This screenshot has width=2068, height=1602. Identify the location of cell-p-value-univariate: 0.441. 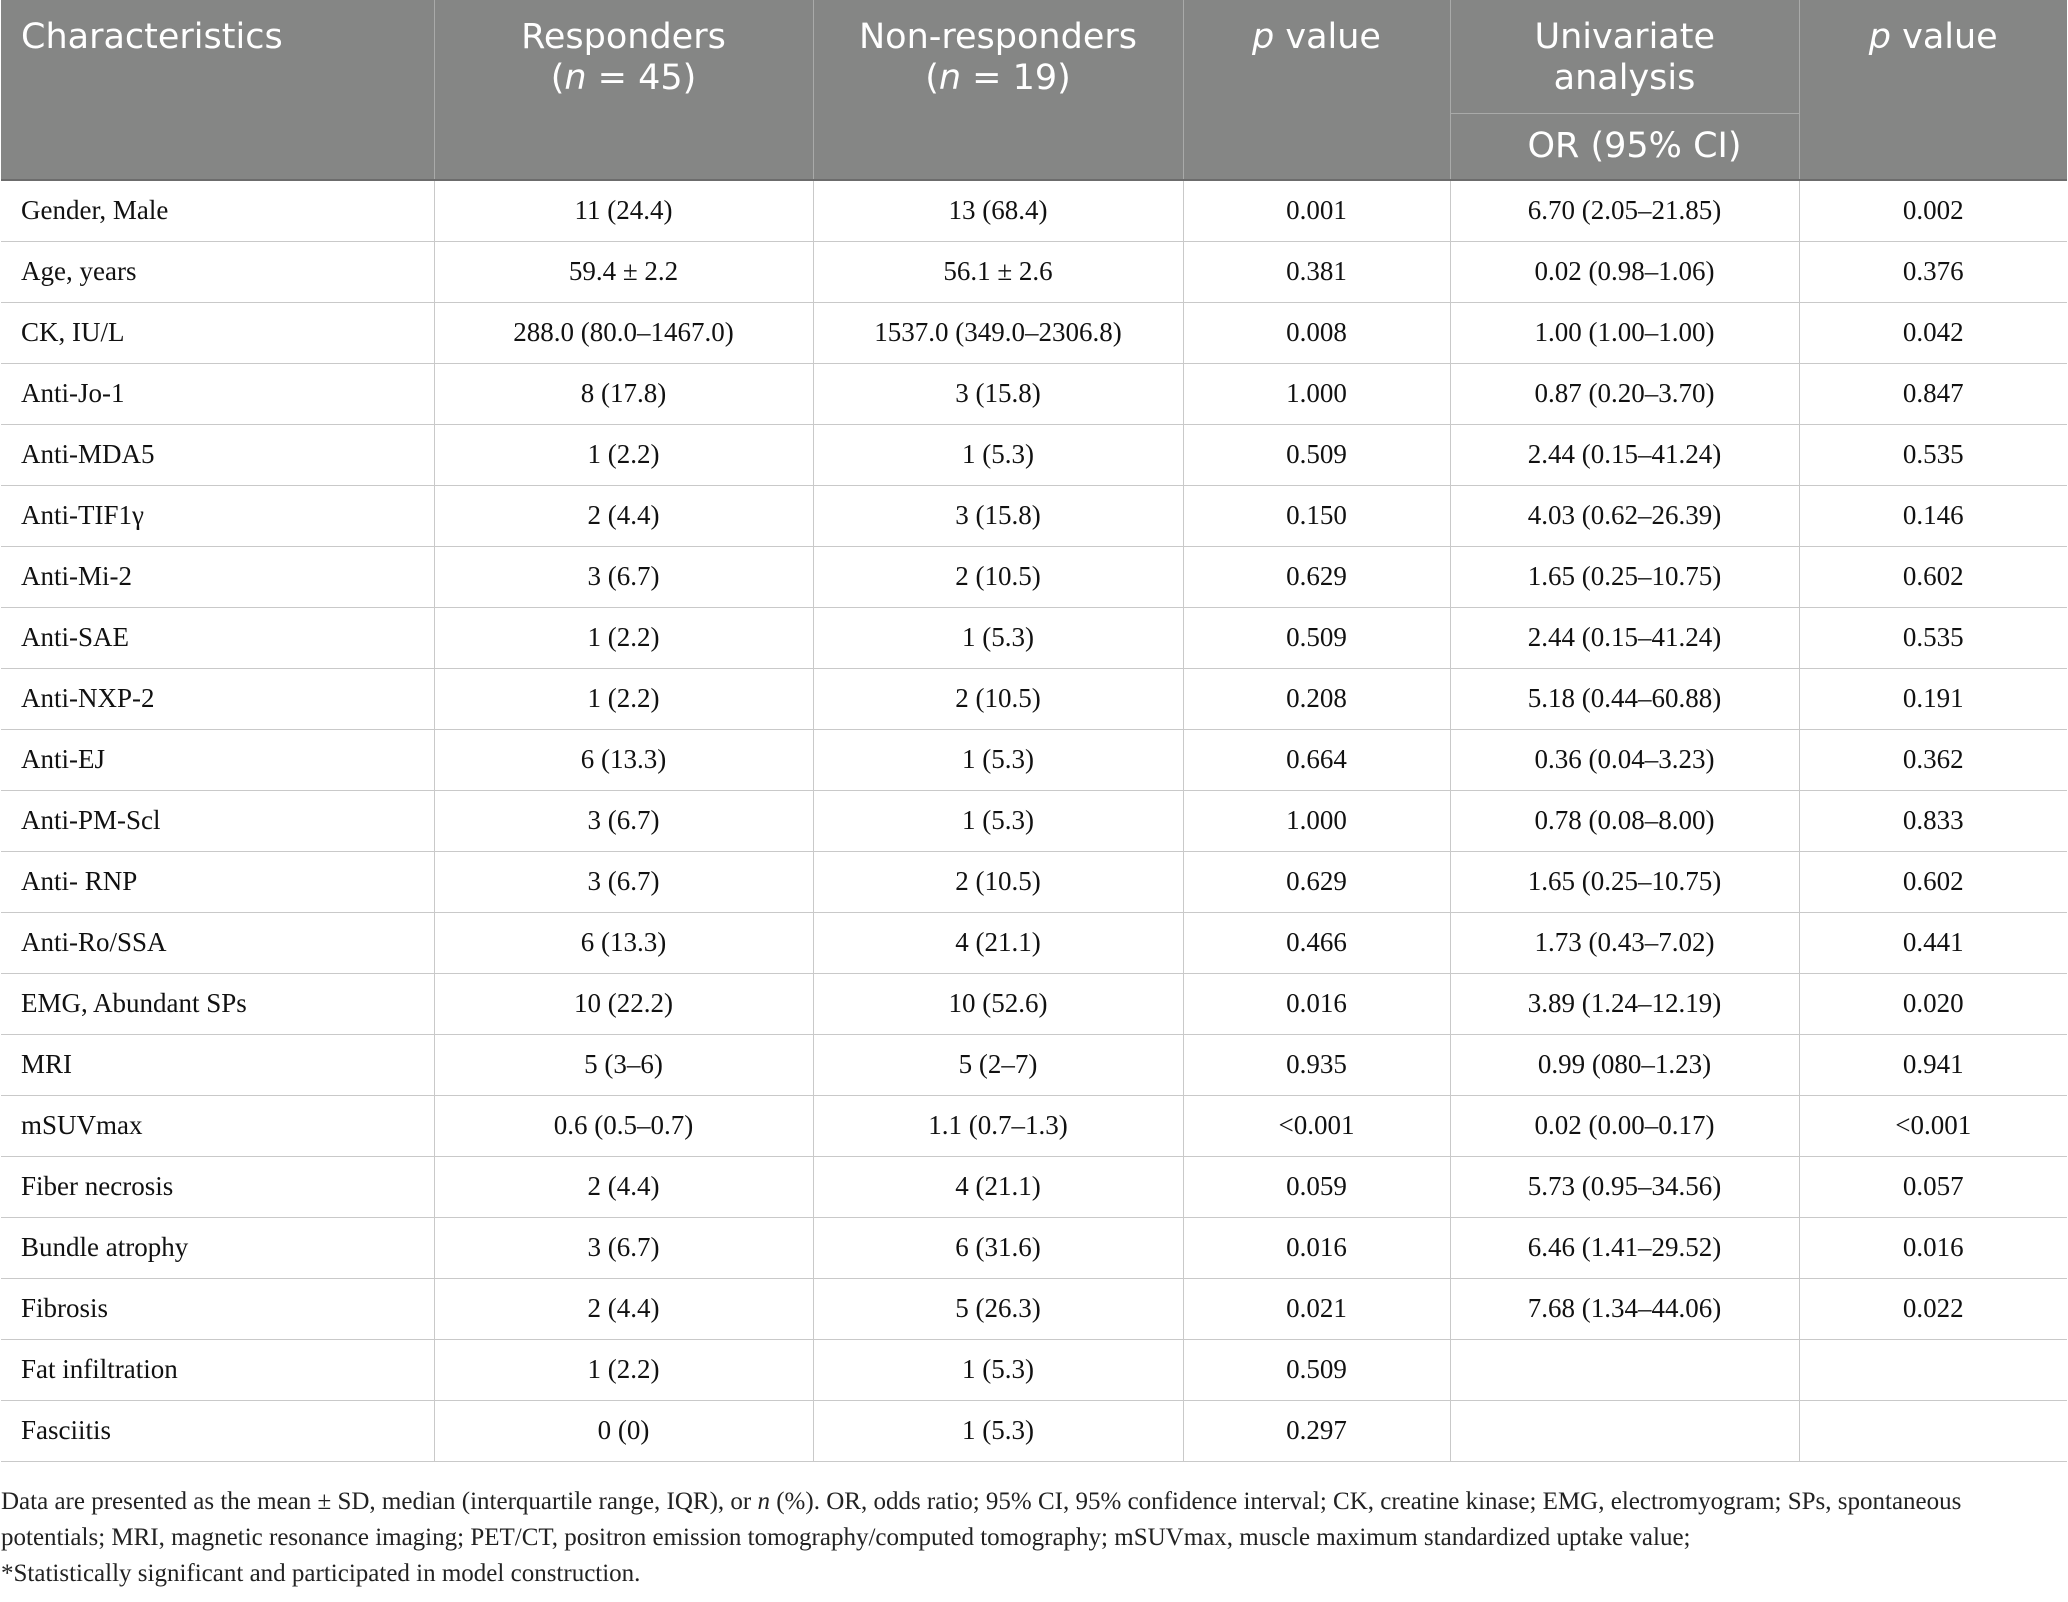
(1932, 942).